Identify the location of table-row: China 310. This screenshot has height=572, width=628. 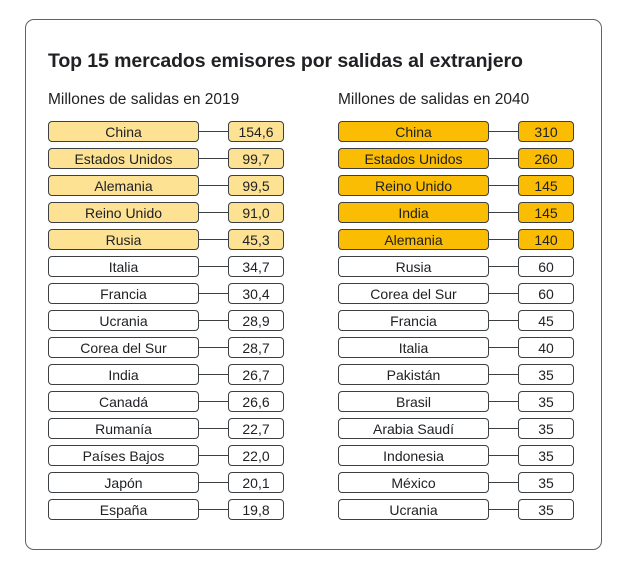
(456, 131).